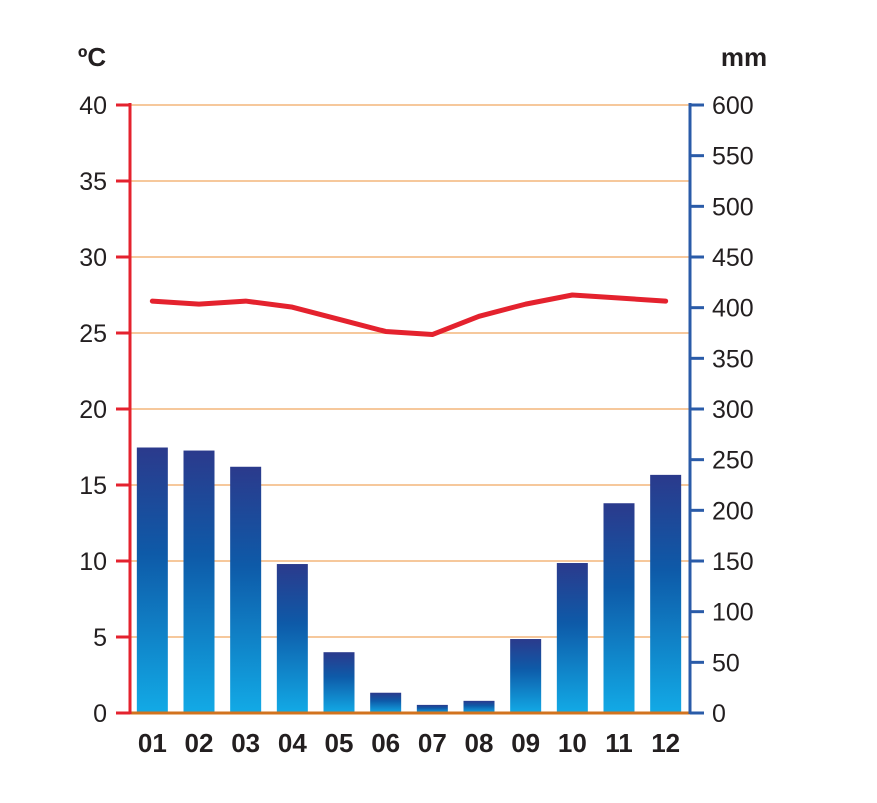 Image resolution: width=877 pixels, height=803 pixels. What do you see at coordinates (199, 743) in the screenshot?
I see `month-label-02: 02` at bounding box center [199, 743].